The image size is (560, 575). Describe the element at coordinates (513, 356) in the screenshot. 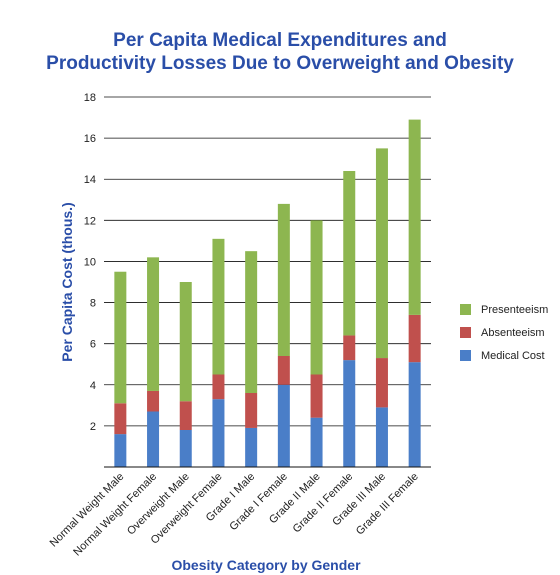

I see `legend-label: Medical Cost` at that location.